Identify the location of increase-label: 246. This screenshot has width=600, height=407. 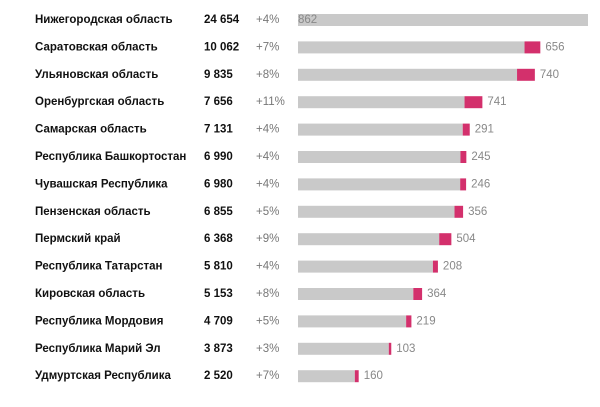
(480, 184).